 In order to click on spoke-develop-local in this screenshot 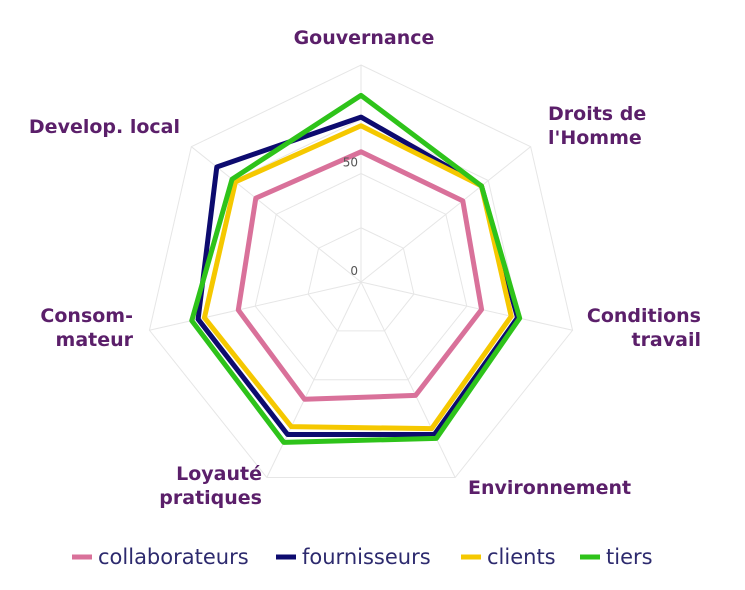, I will do `click(276, 214)`.